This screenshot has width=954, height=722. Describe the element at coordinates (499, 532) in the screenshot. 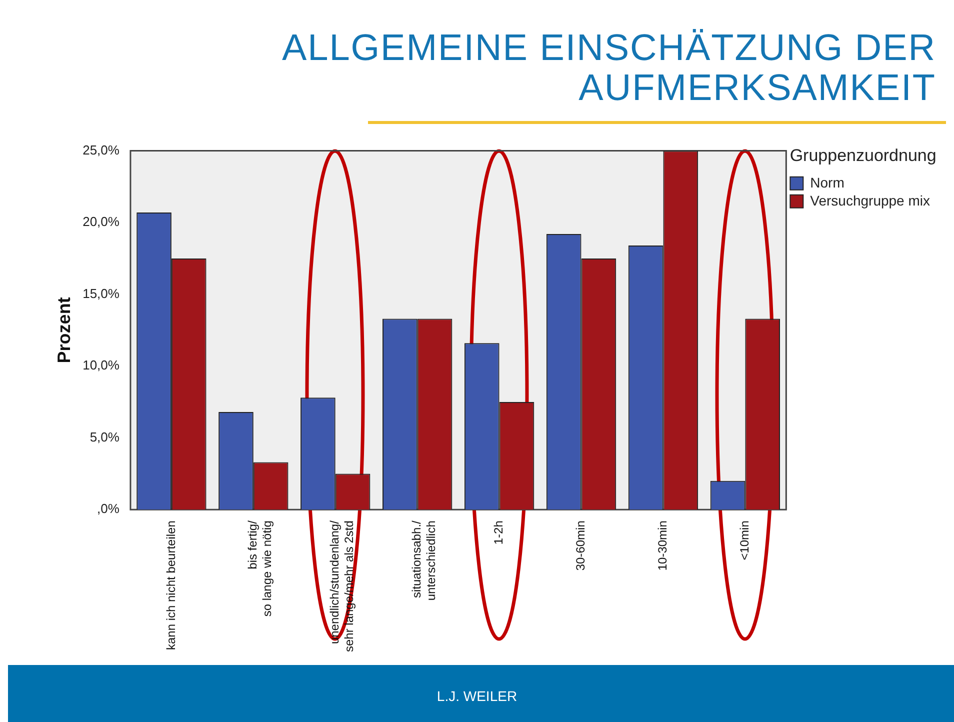

I see `x-tick-label: 1-2h` at that location.